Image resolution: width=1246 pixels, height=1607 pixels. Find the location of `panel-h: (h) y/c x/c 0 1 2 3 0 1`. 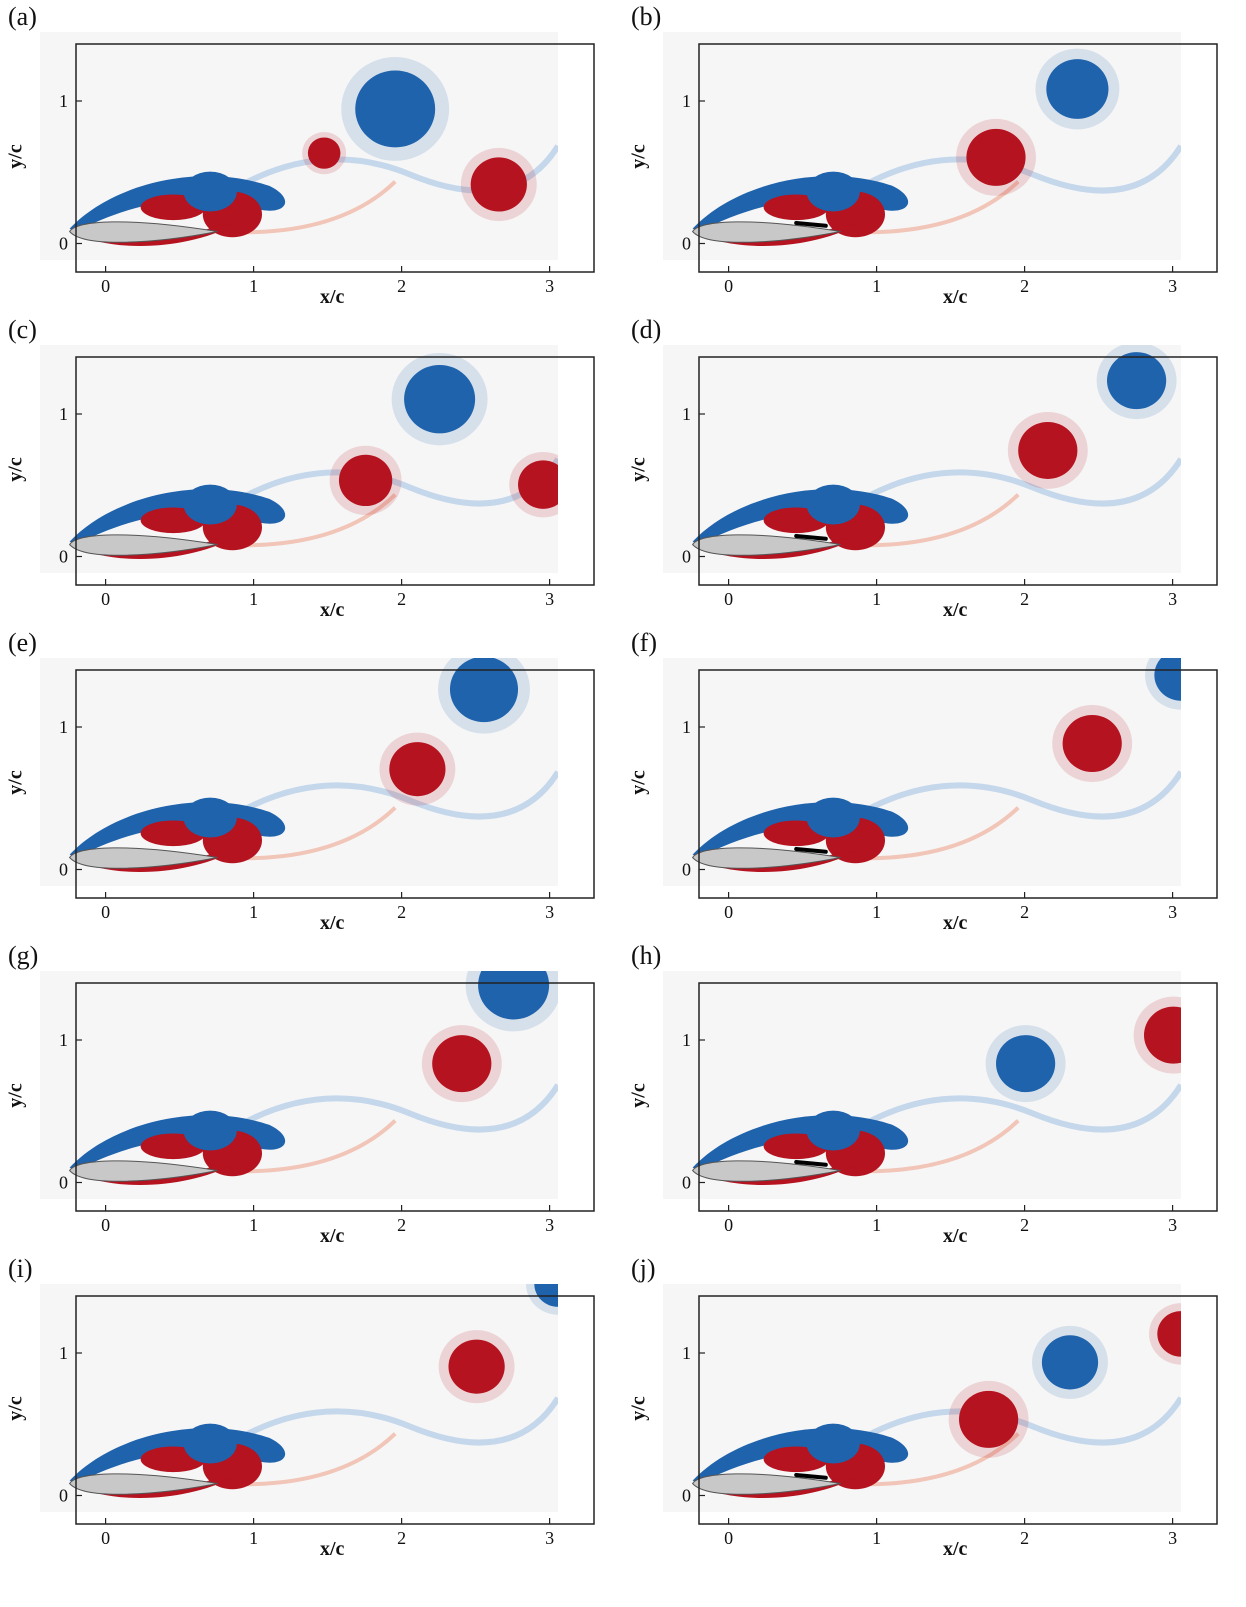

panel-h: (h) y/c x/c 0 1 2 3 0 1 is located at coordinates (934, 1099).